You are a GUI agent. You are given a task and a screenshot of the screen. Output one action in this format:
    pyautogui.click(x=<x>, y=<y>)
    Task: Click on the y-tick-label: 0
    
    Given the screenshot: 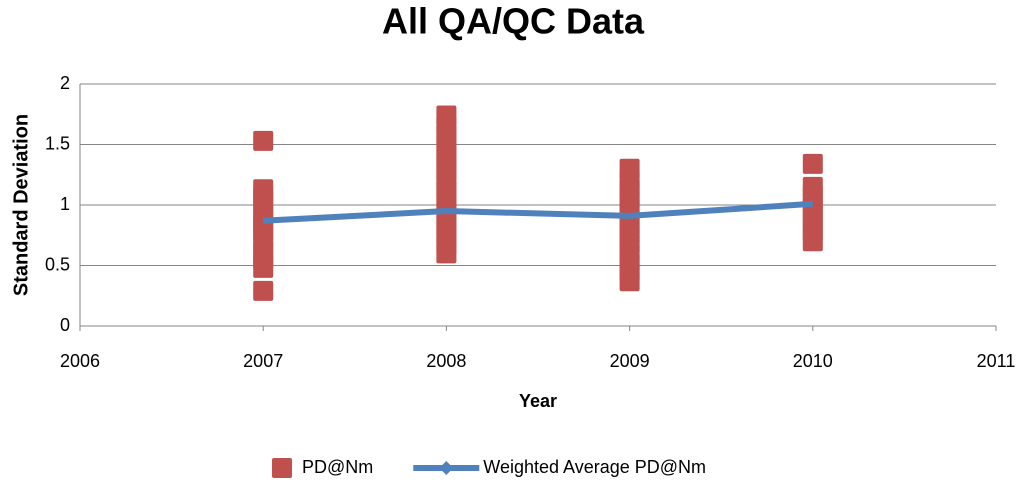 What is the action you would take?
    pyautogui.click(x=65, y=325)
    